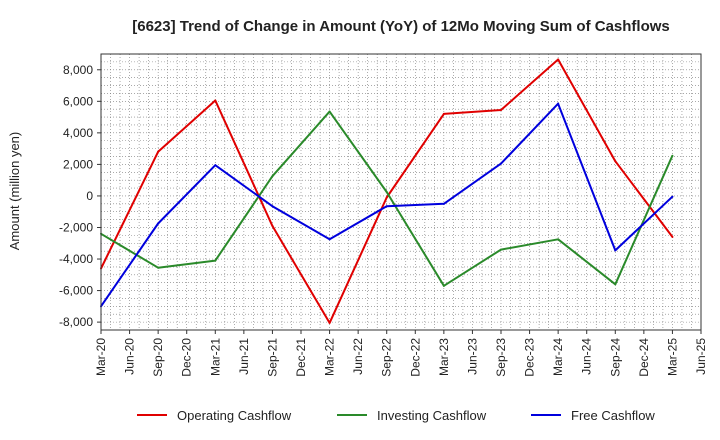  Describe the element at coordinates (76, 322) in the screenshot. I see `y-tick-label: -8,000` at that location.